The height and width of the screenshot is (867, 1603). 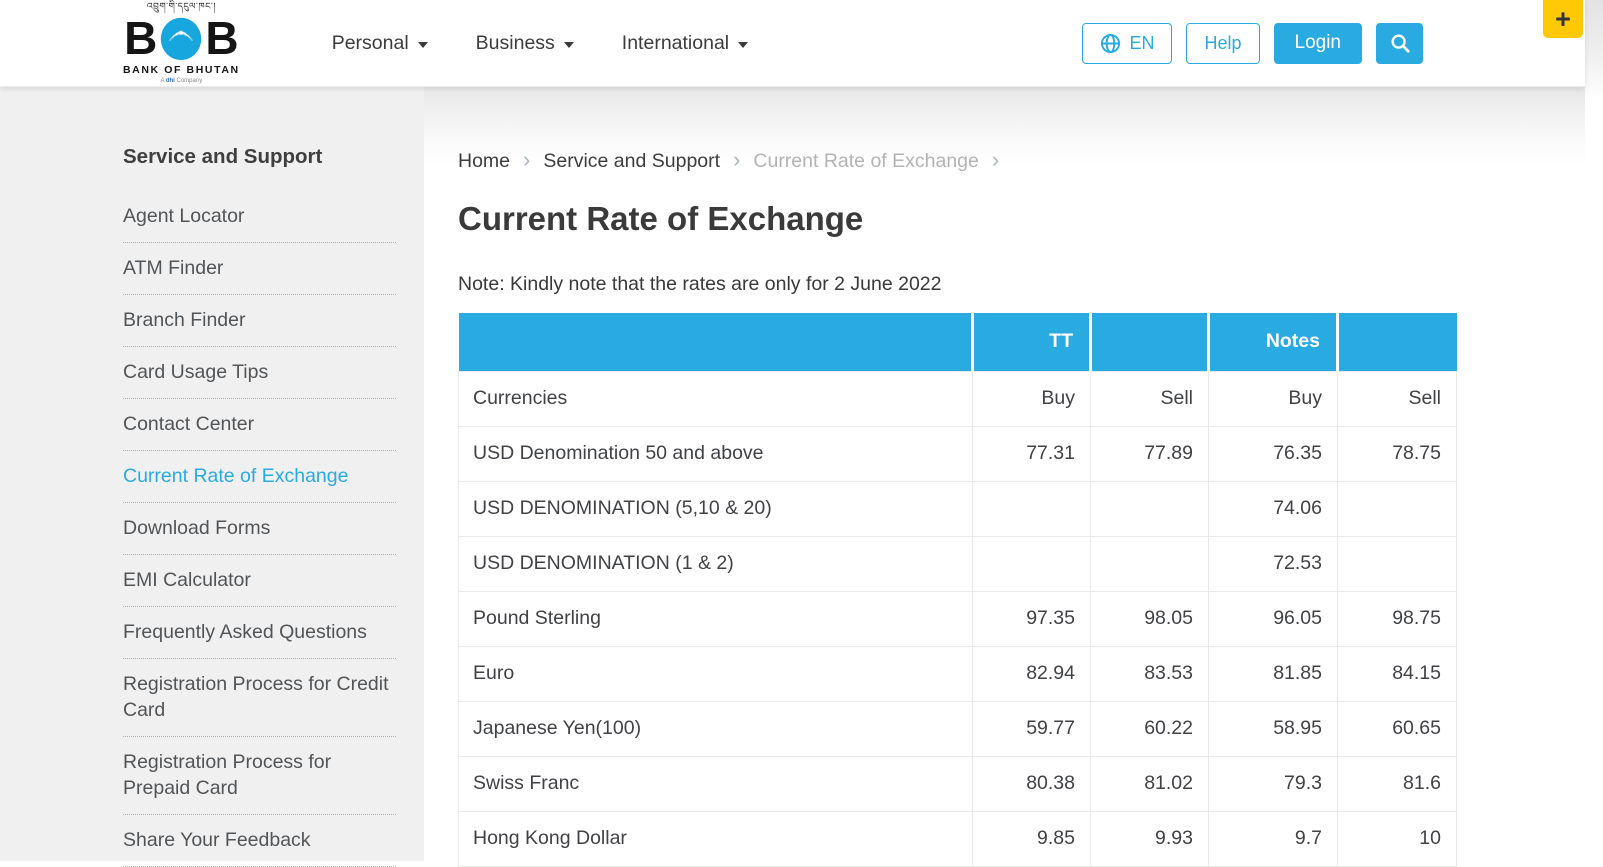 I want to click on nav-menu-item: Business, so click(x=525, y=43).